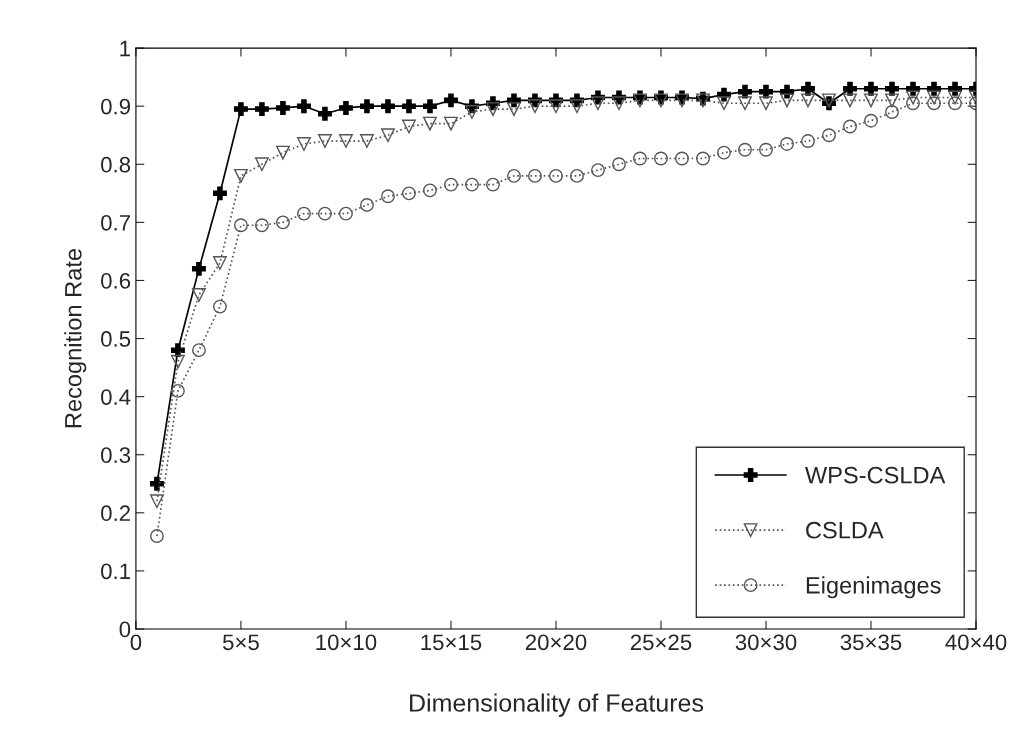 This screenshot has width=1022, height=740. Describe the element at coordinates (346, 642) in the screenshot. I see `x-tick-label: 10×10` at that location.